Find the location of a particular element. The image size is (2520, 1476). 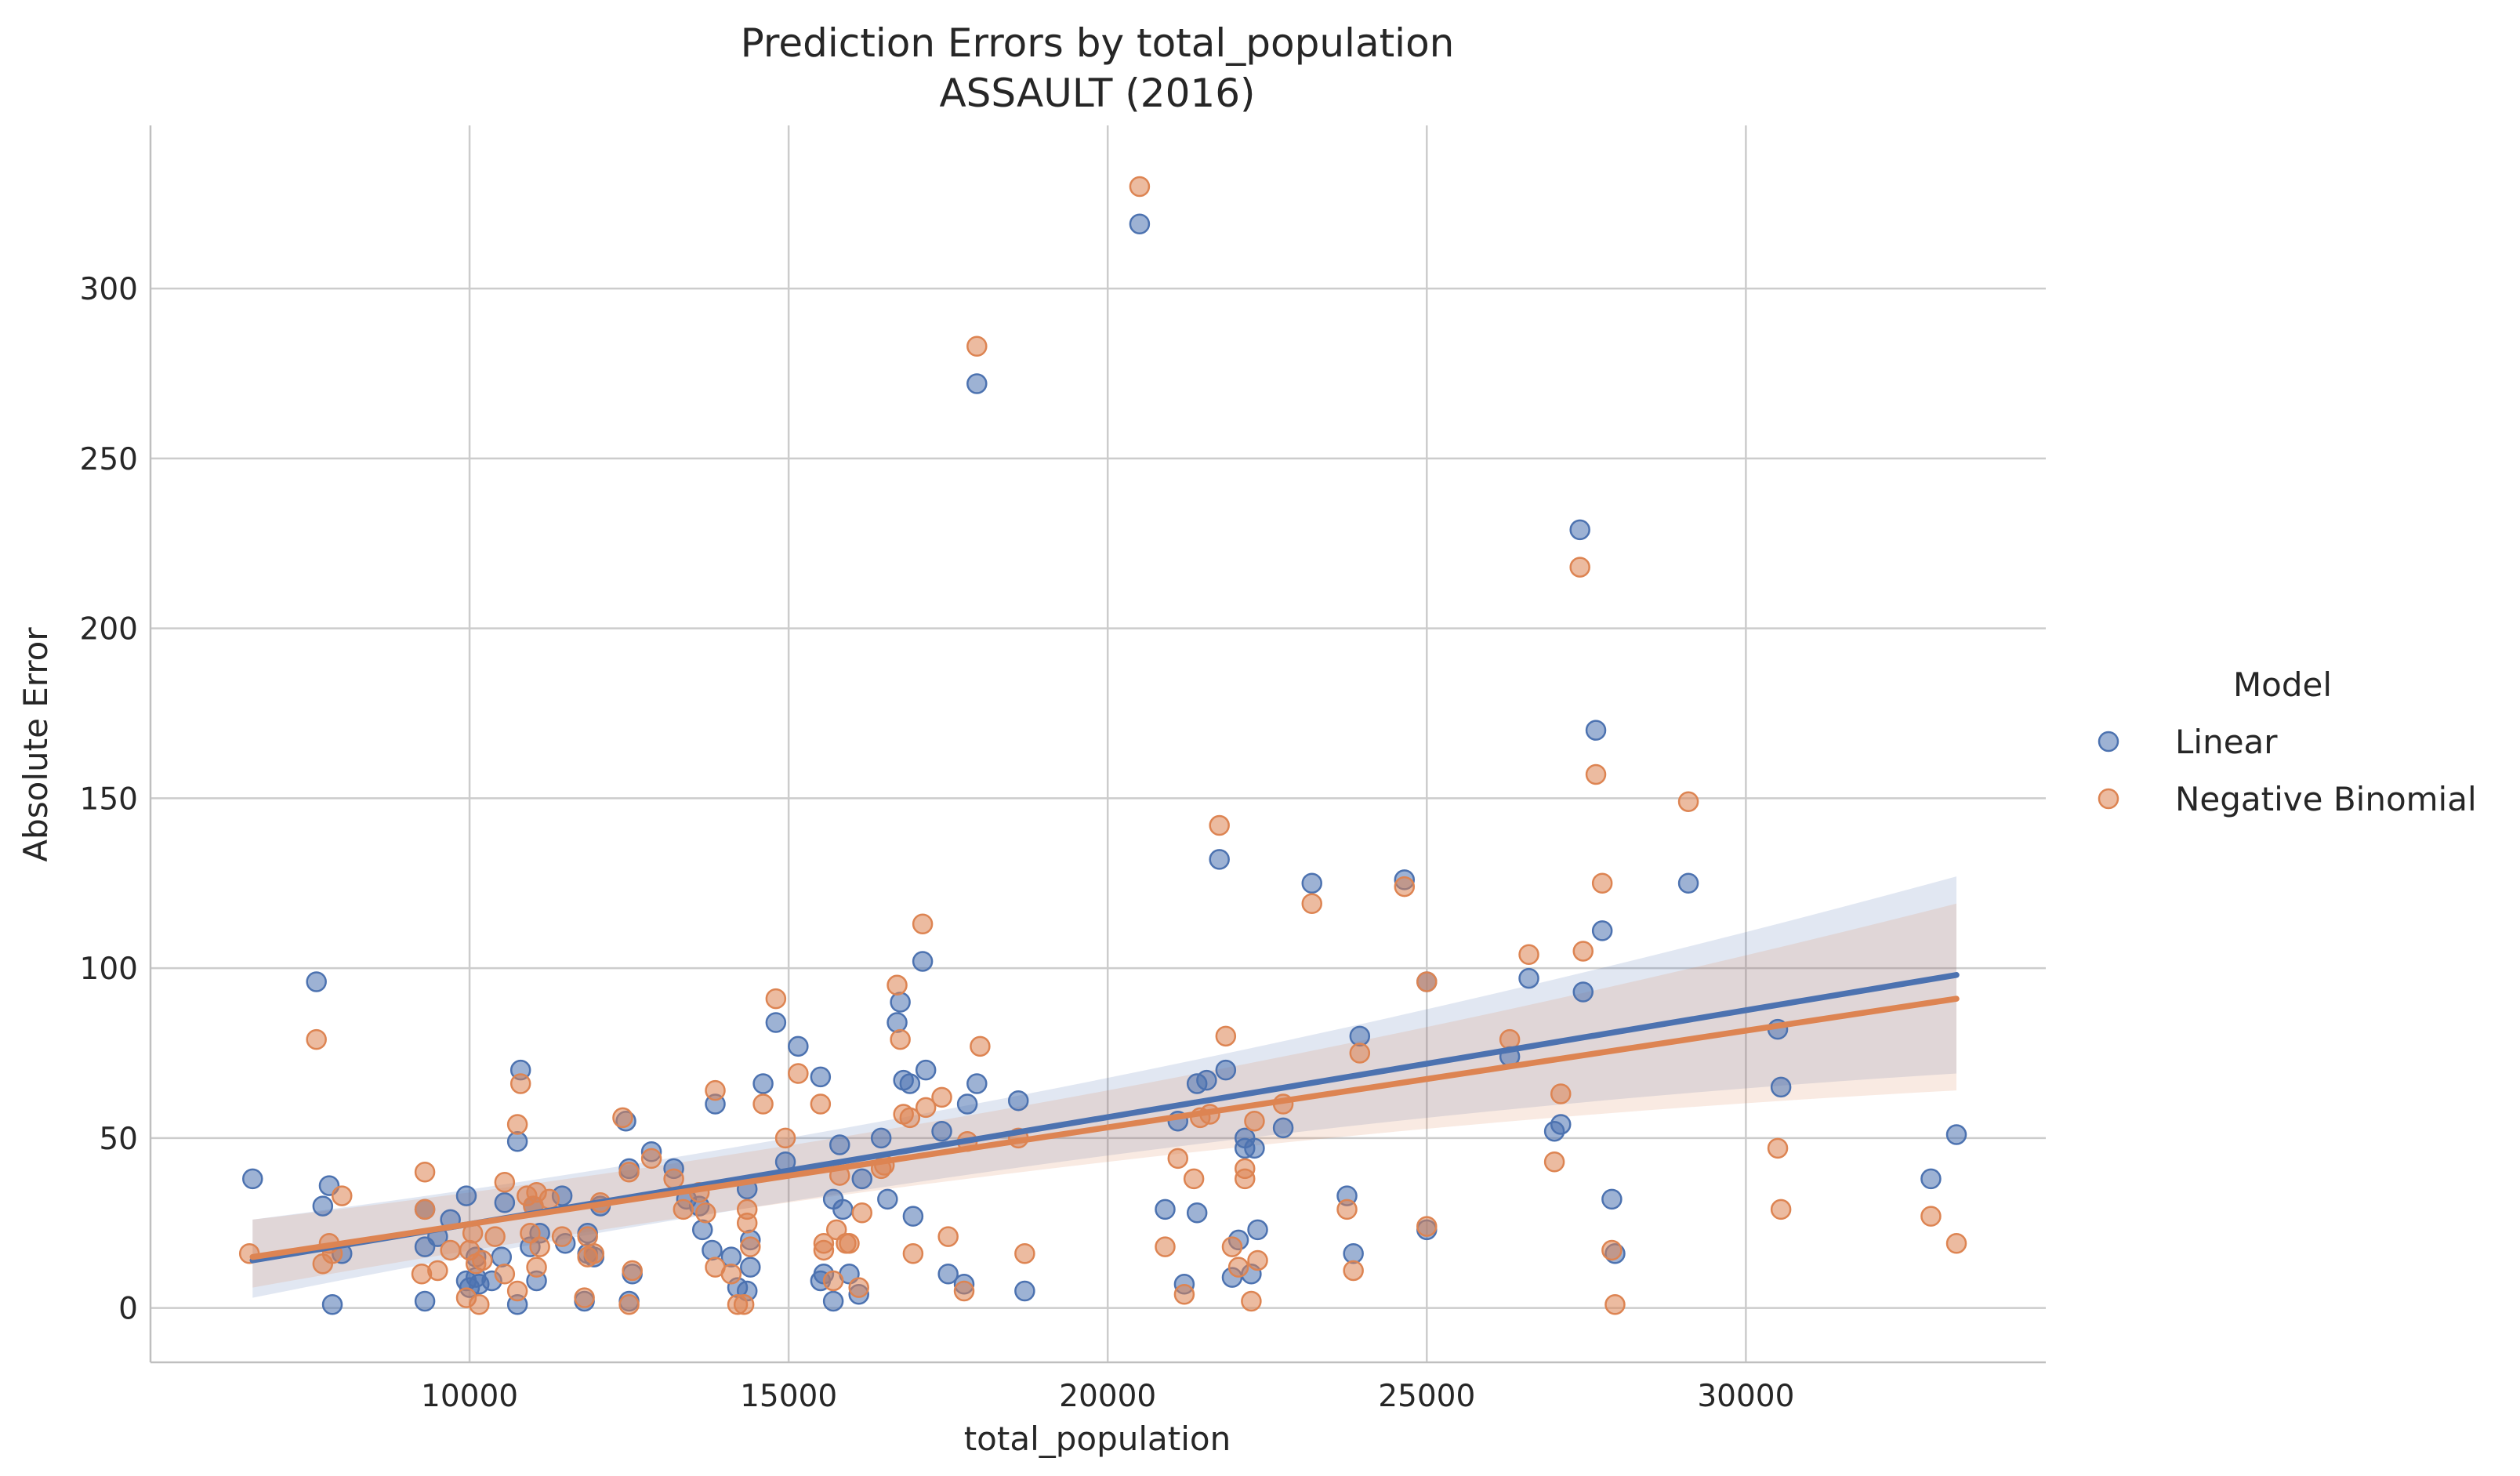

chart-subtitle: ASSAULT (2016) is located at coordinates (1097, 93).